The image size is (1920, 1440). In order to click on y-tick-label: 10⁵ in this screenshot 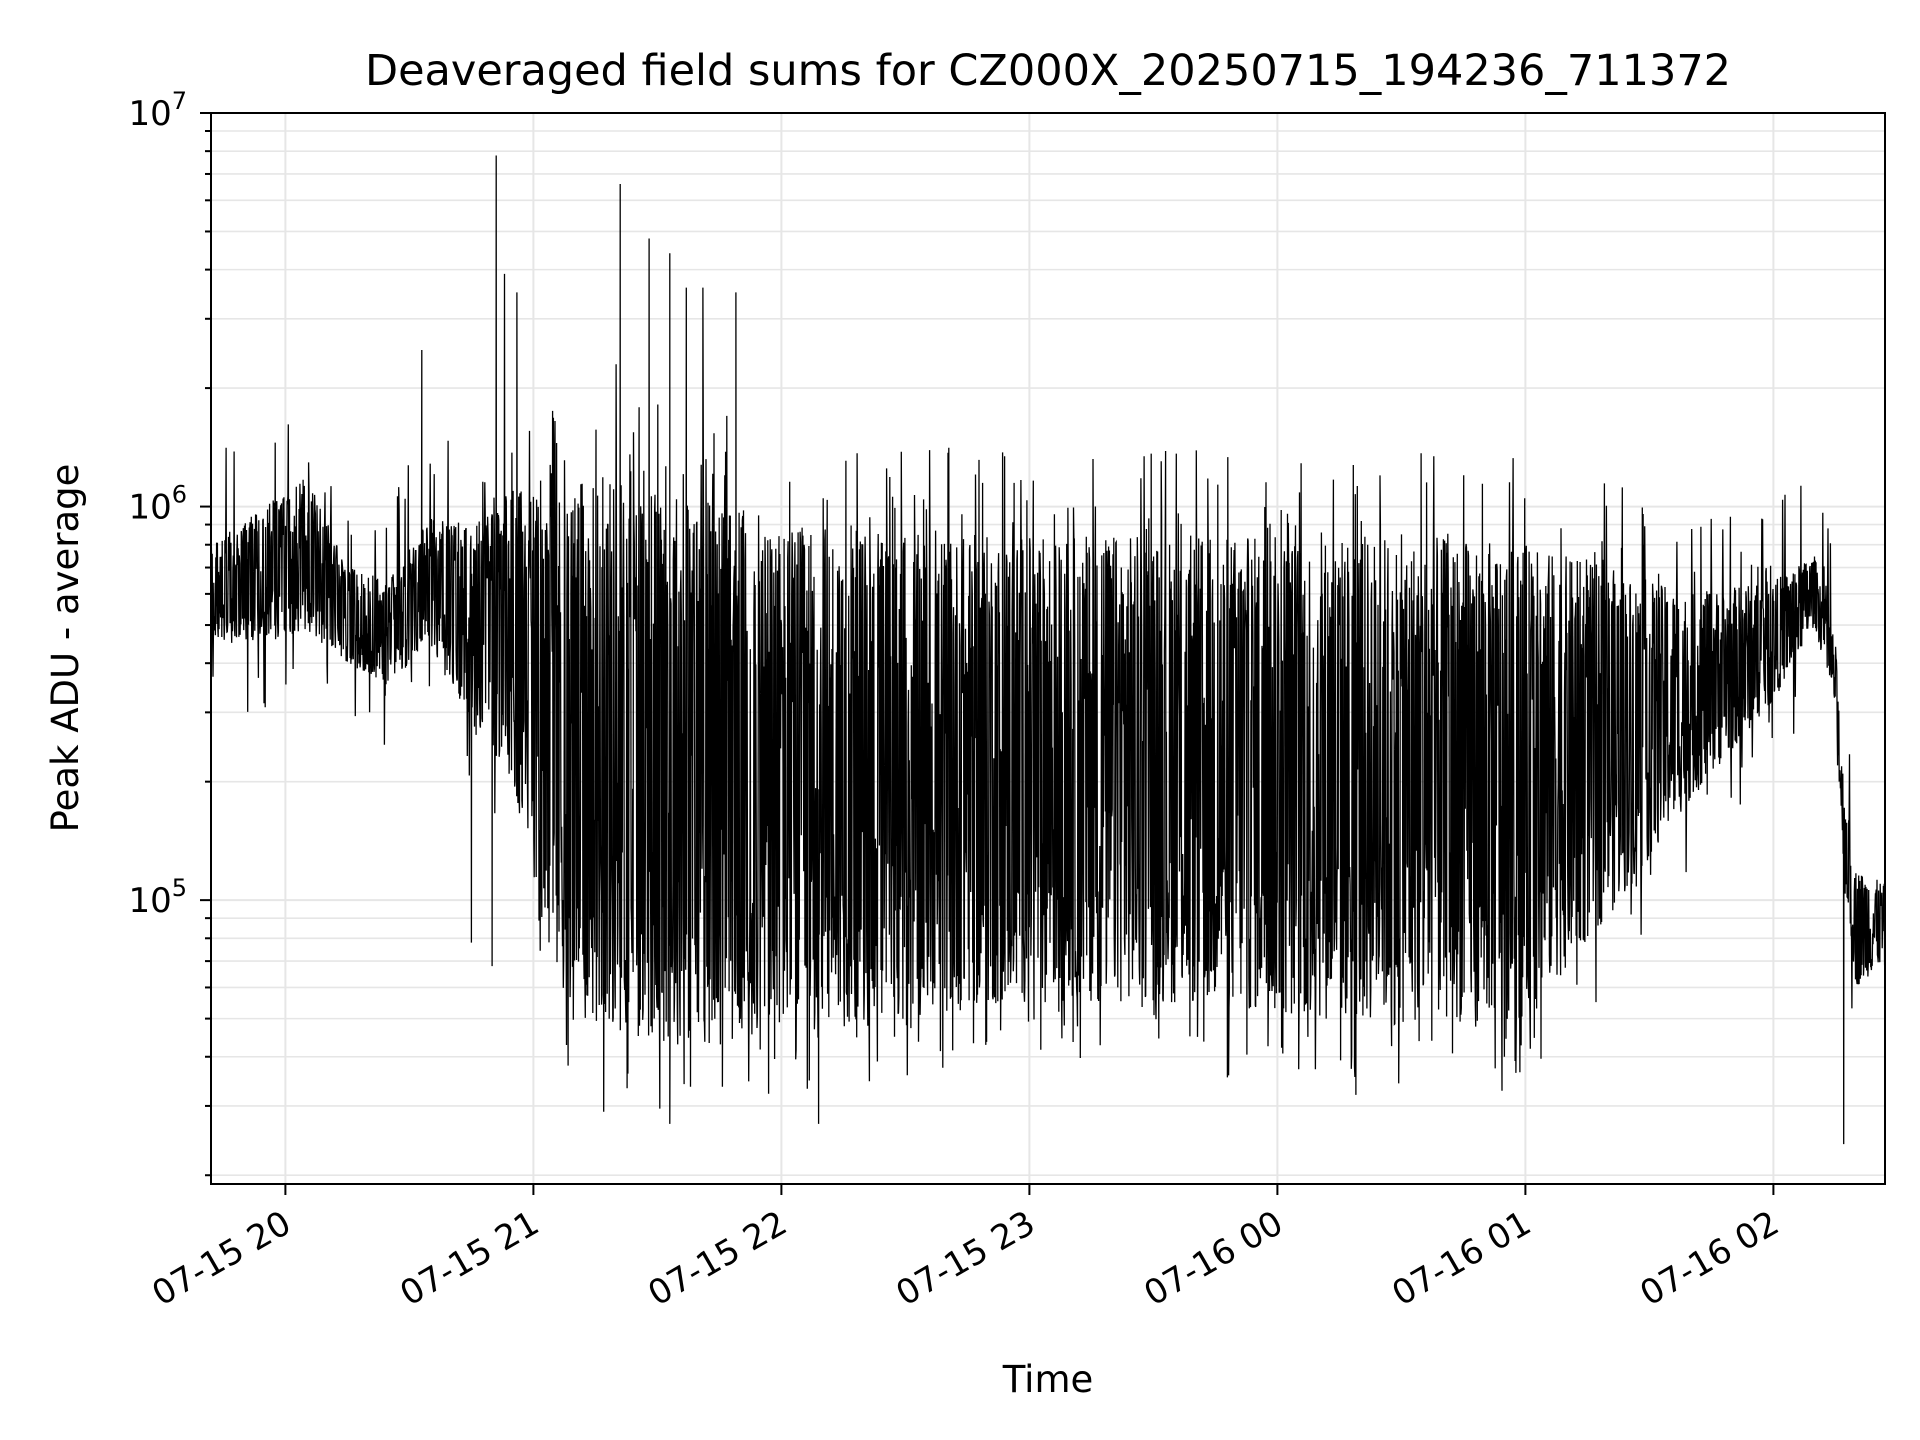, I will do `click(157, 897)`.